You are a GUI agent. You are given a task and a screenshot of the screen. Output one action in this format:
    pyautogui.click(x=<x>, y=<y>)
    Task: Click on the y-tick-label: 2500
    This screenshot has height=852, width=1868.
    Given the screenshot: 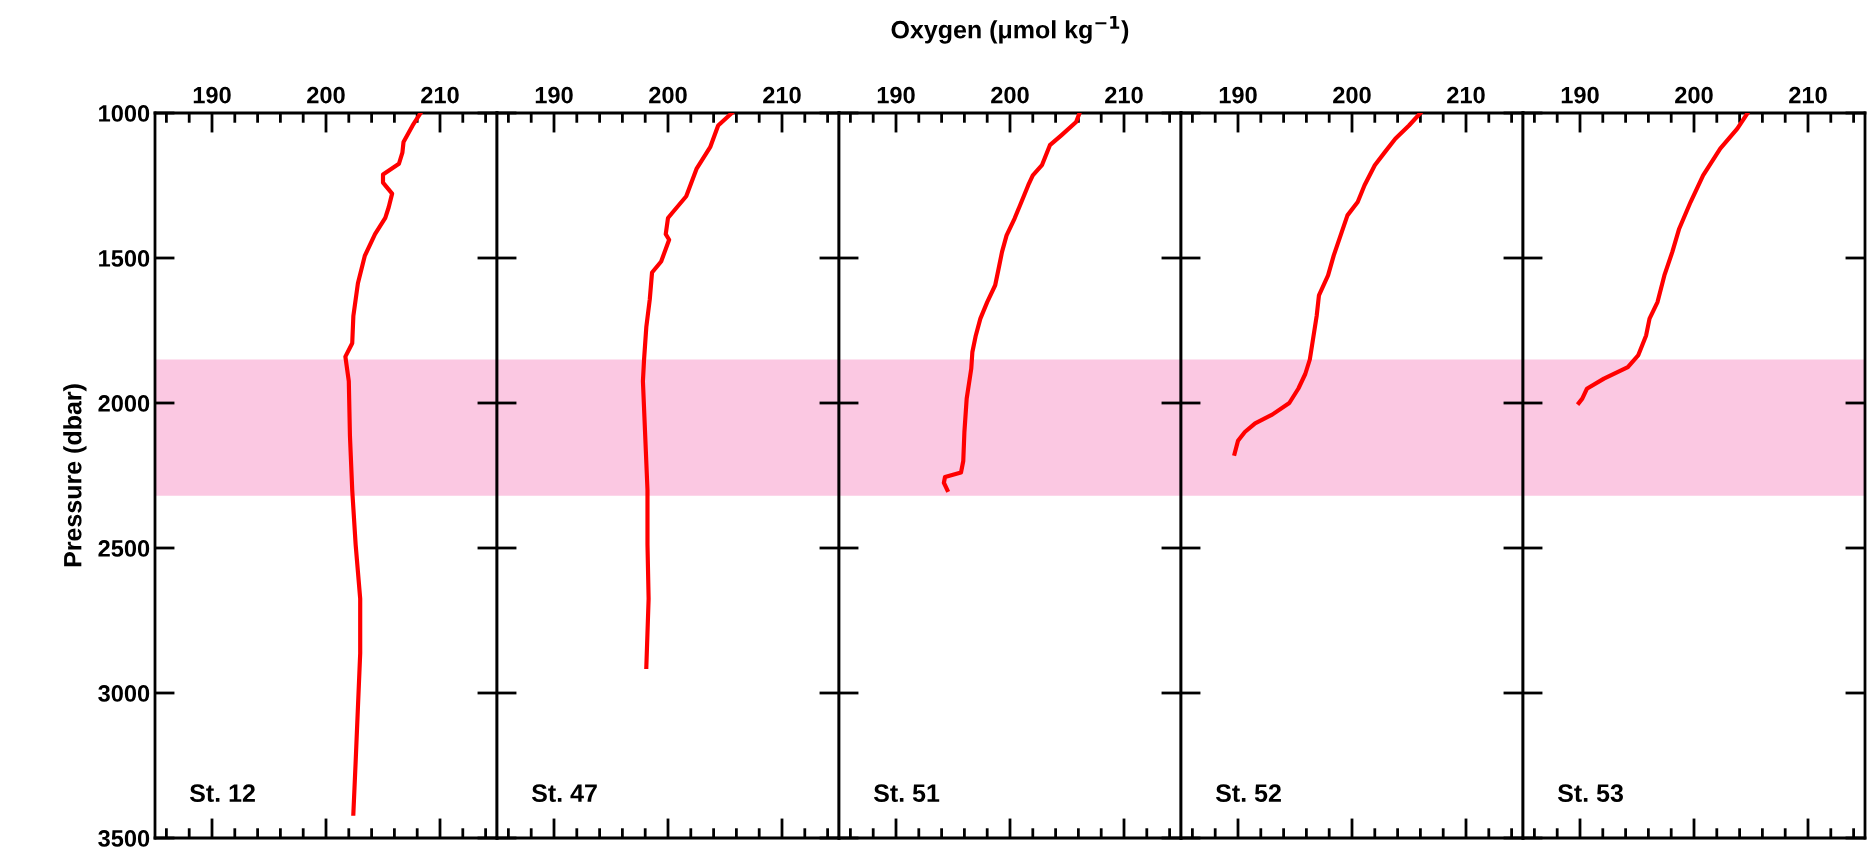 What is the action you would take?
    pyautogui.click(x=124, y=548)
    